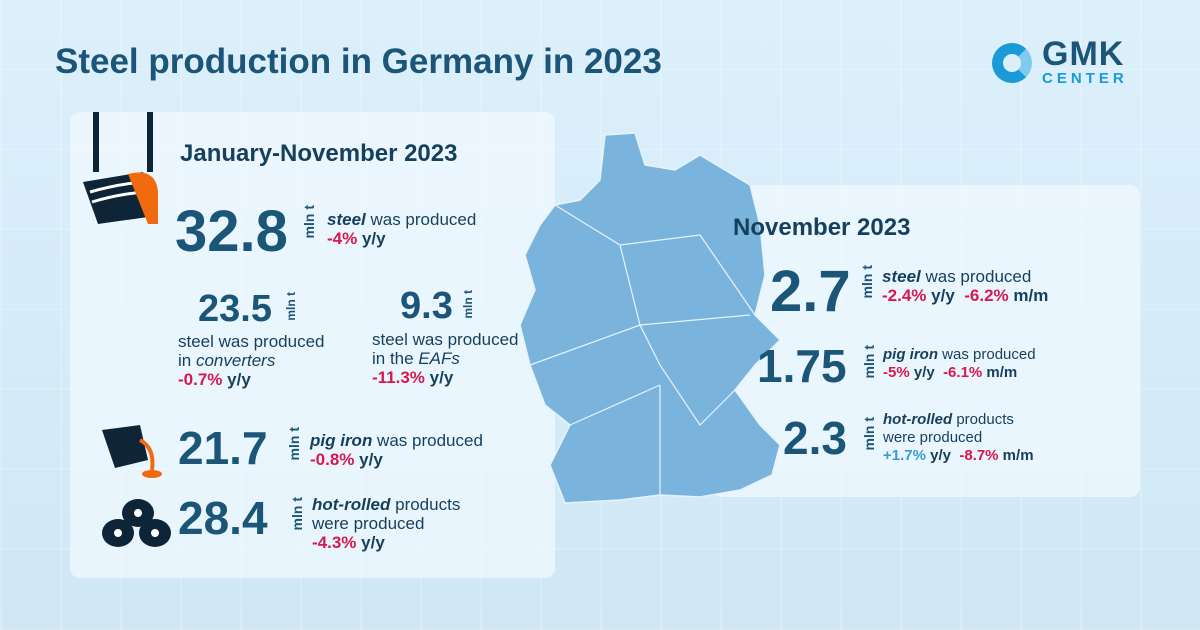 This screenshot has height=630, width=1200. What do you see at coordinates (319, 153) in the screenshot?
I see `ytd-heading: January-November 2023` at bounding box center [319, 153].